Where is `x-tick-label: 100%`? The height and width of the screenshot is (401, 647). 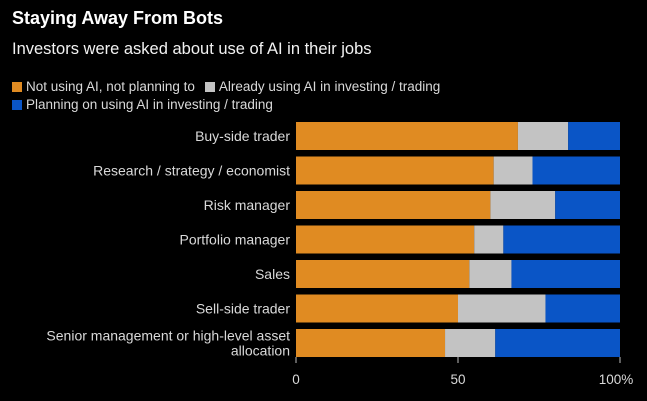 x-tick-label: 100% is located at coordinates (616, 379).